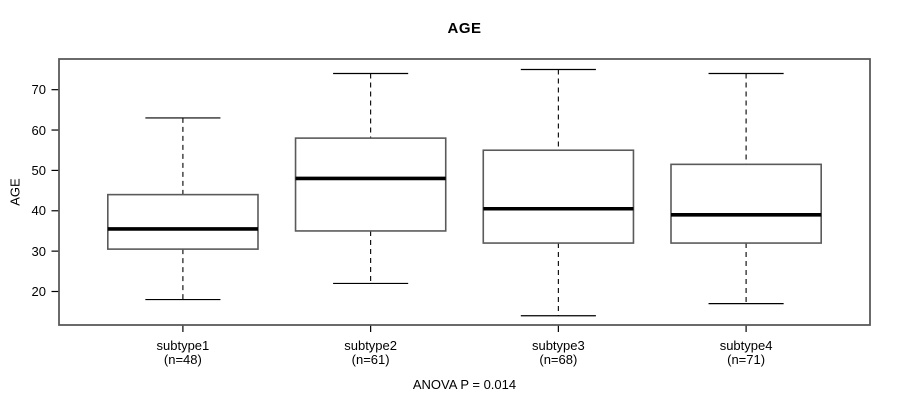 The width and height of the screenshot is (900, 400). I want to click on y-tick-label-60: 60, so click(38, 130).